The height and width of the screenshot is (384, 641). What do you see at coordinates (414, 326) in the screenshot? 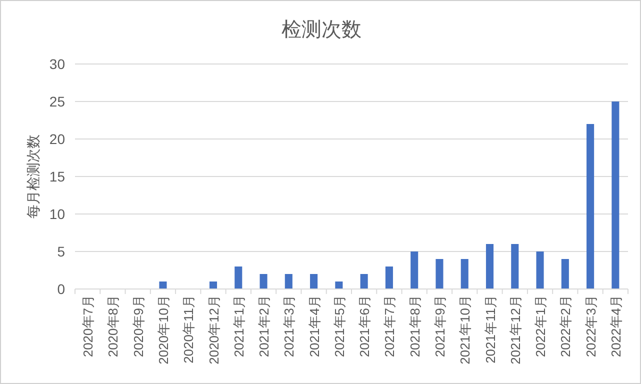
I see `x-tick-label: 2021年8月` at bounding box center [414, 326].